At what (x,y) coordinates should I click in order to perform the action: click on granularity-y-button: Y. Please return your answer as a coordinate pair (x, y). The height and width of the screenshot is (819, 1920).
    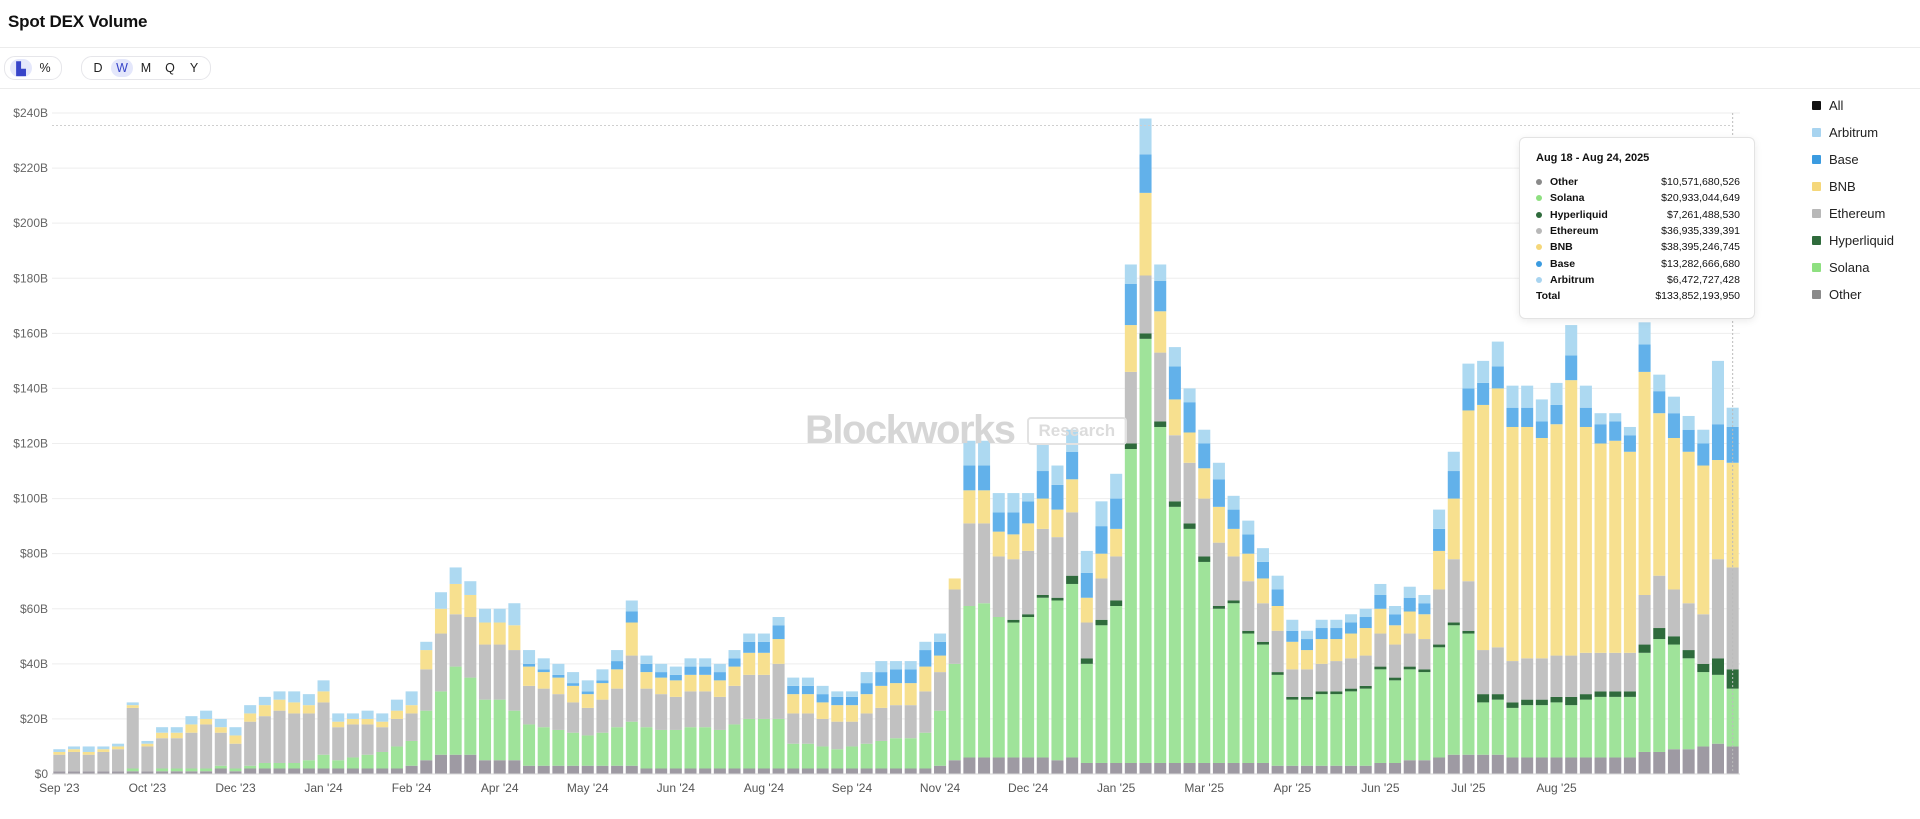
    Looking at the image, I should click on (194, 68).